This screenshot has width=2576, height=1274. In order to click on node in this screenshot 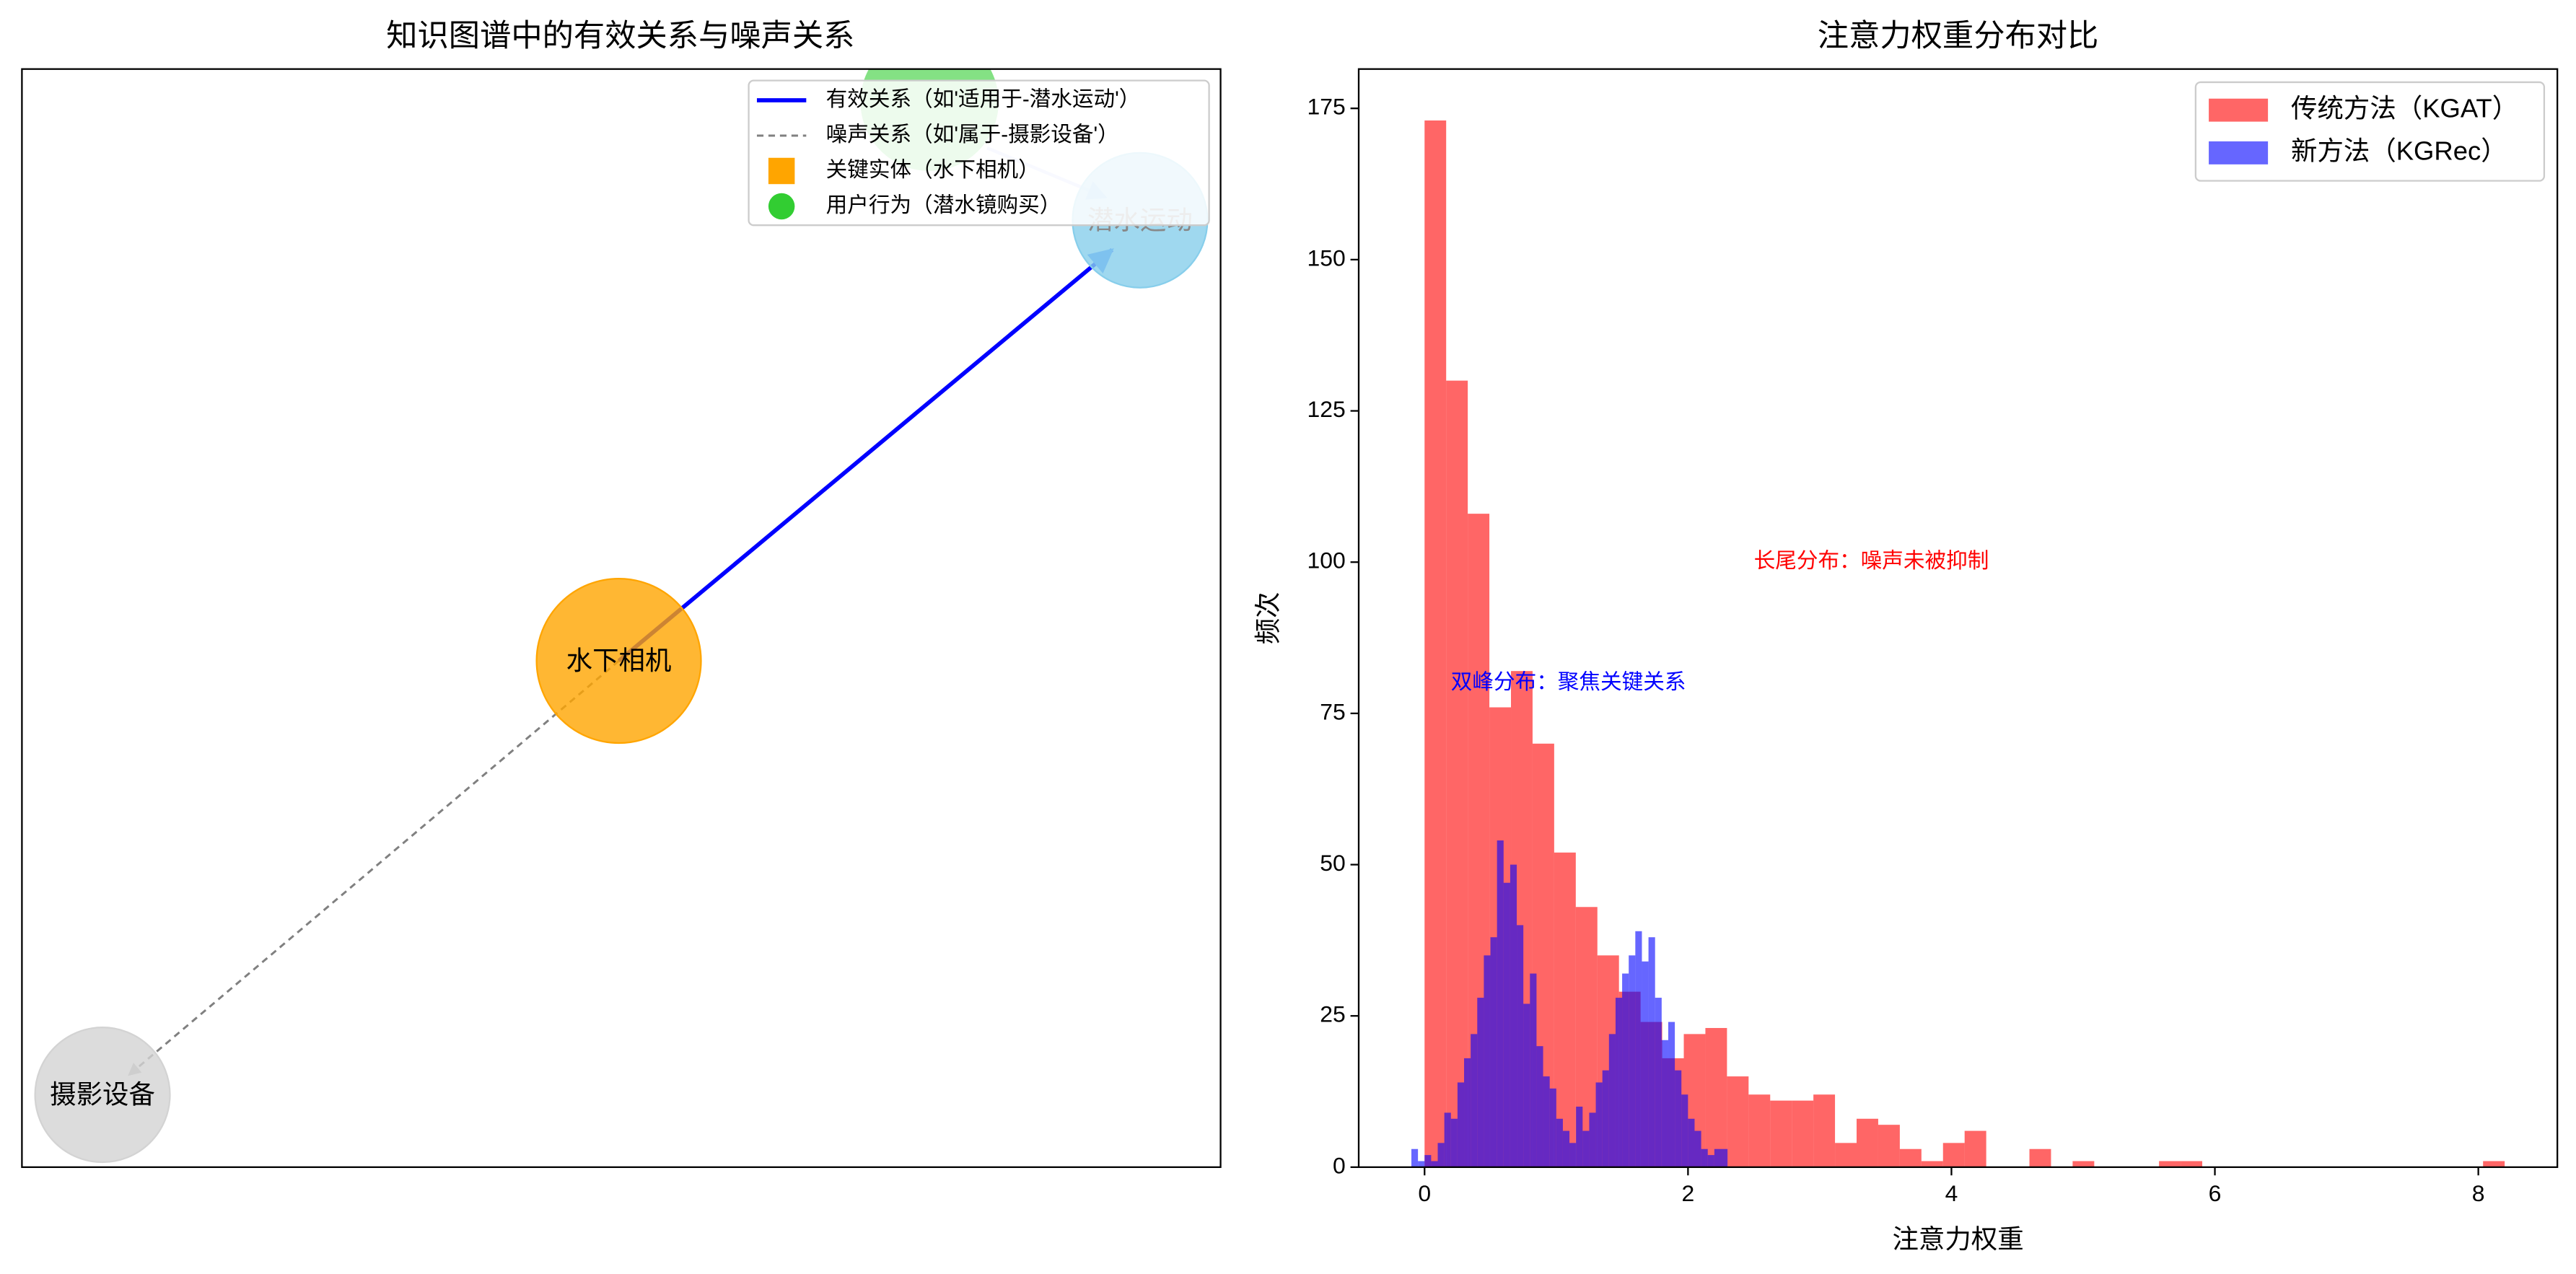, I will do `click(618, 661)`.